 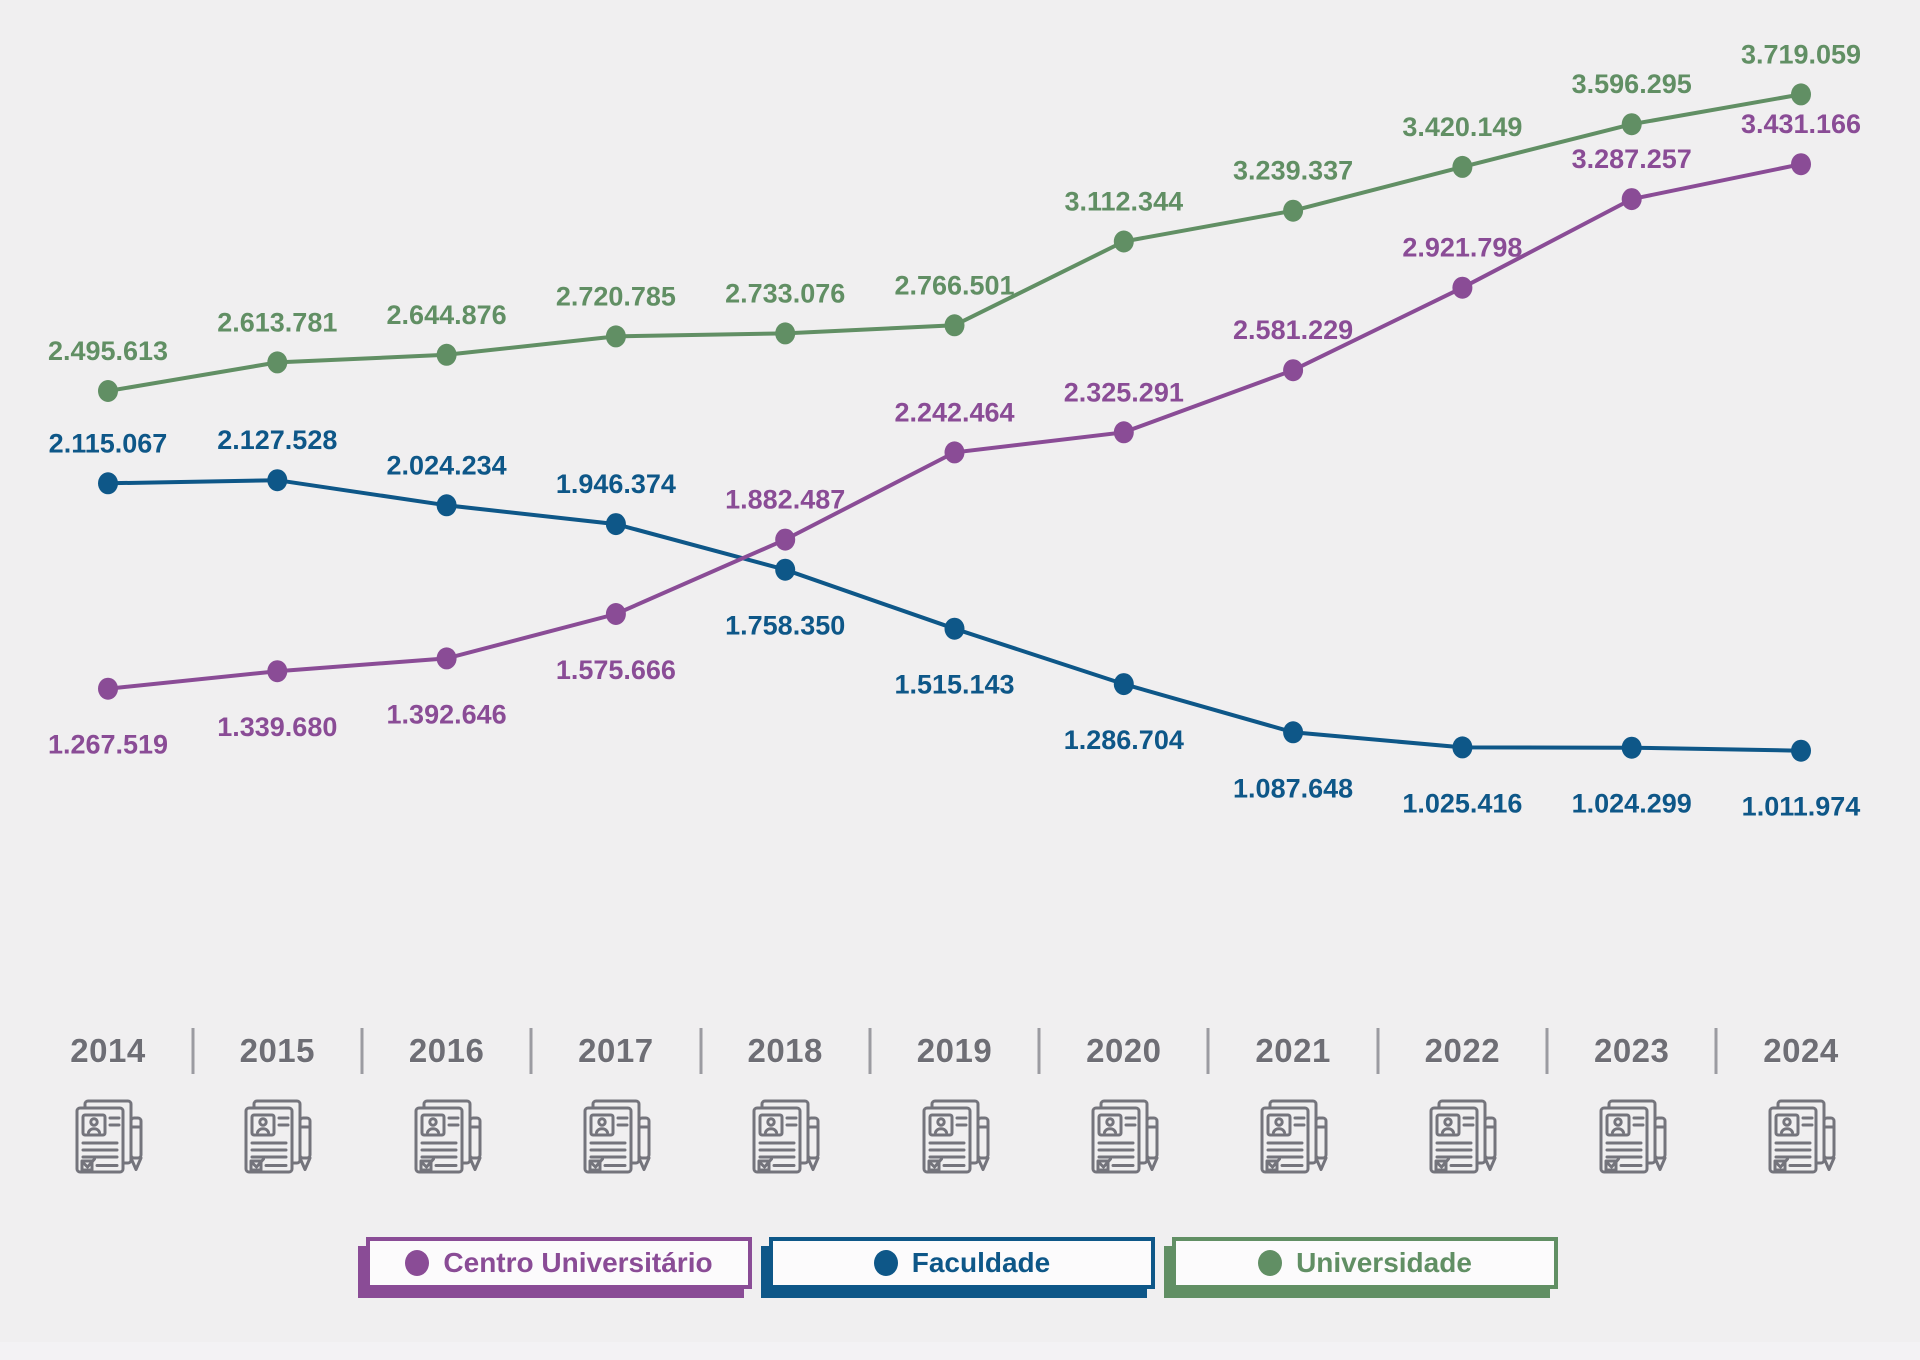 What do you see at coordinates (1801, 1050) in the screenshot?
I see `year-label-2024: 2024` at bounding box center [1801, 1050].